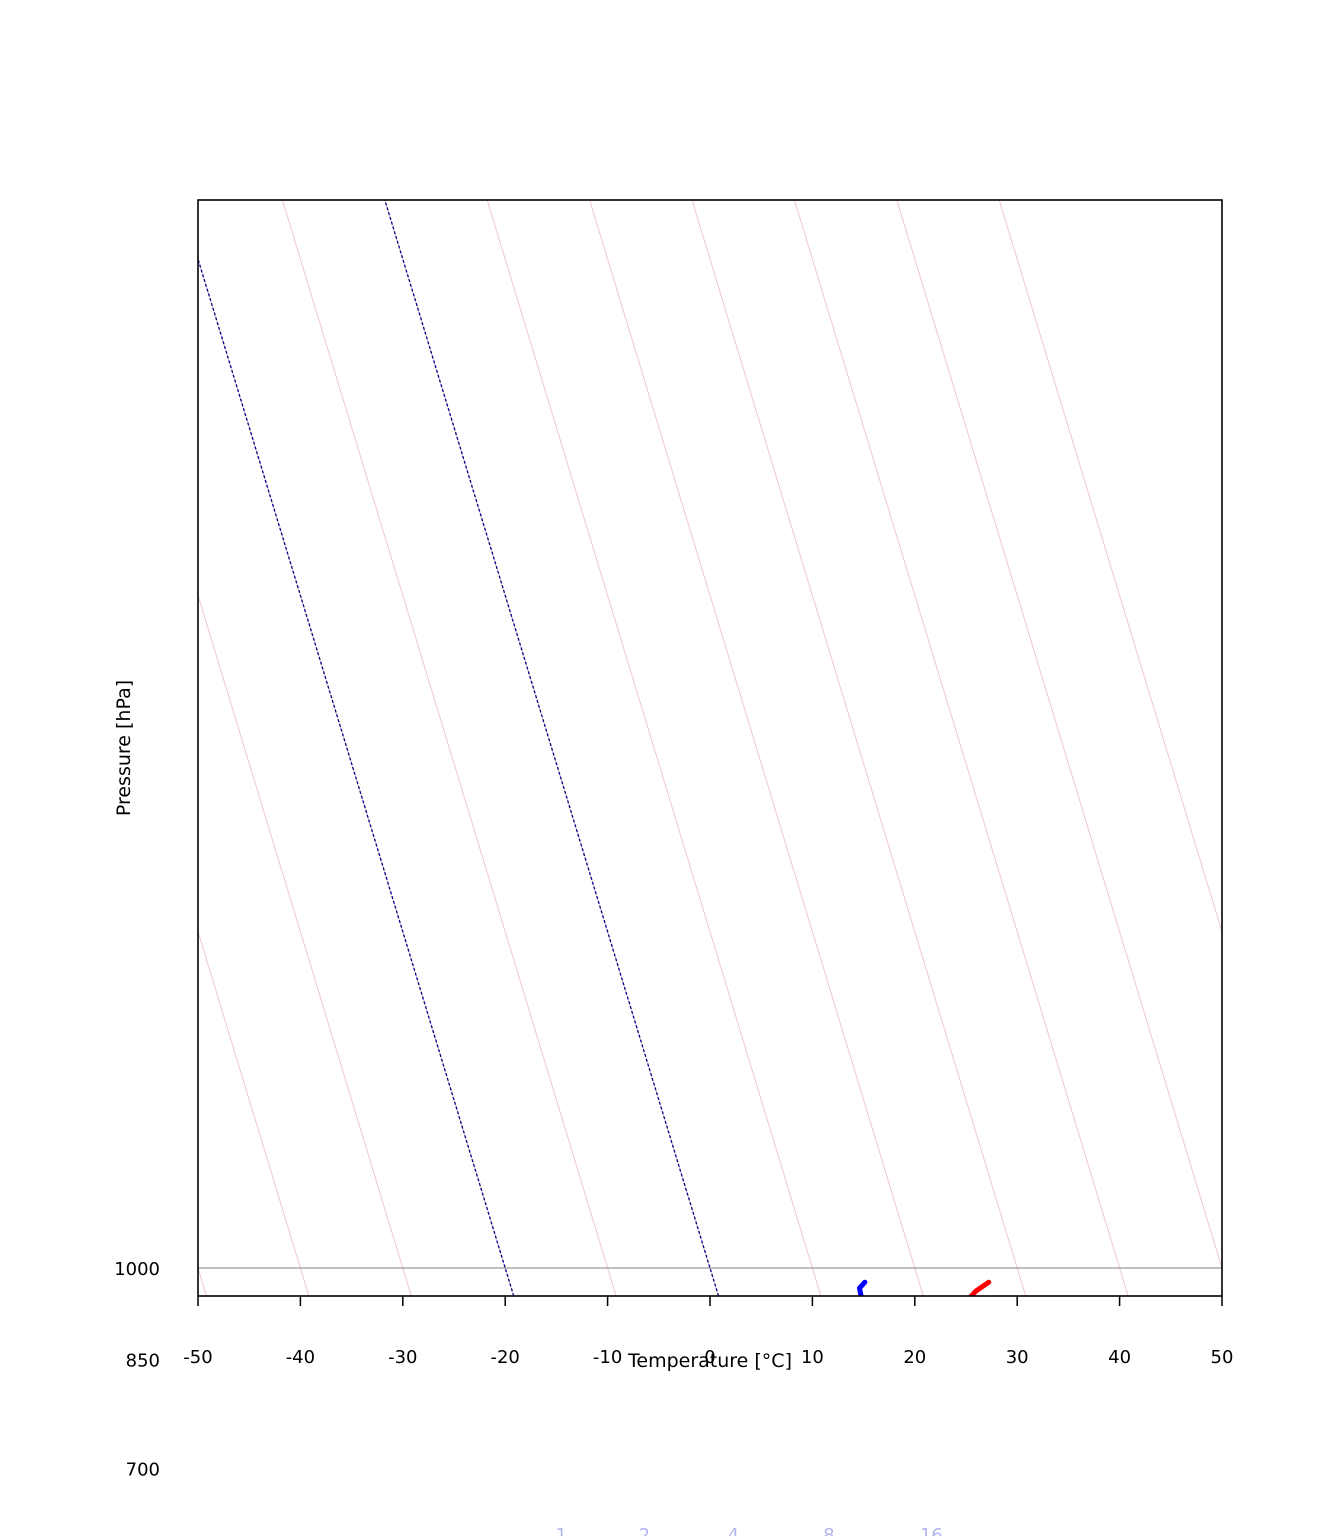 This screenshot has width=1344, height=1536. I want to click on y-axis-ticks: 2003005007008501000, so click(137, 1370).